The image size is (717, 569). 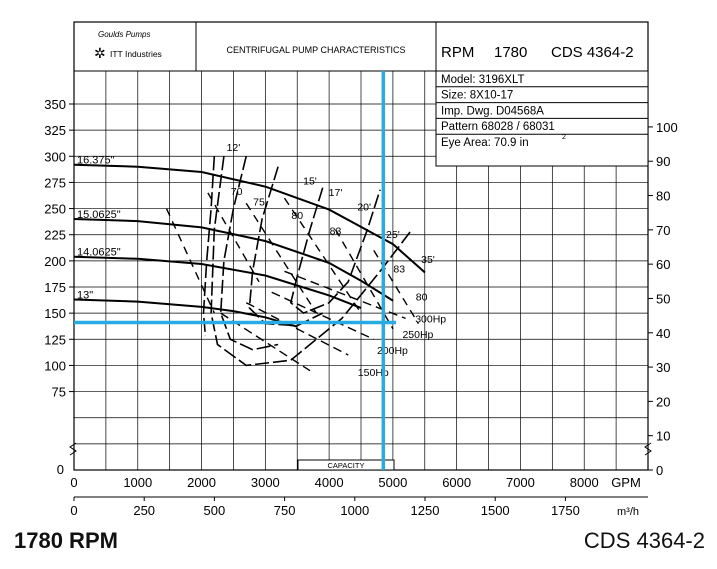 I want to click on y-left-tick-label: 300, so click(x=55, y=156).